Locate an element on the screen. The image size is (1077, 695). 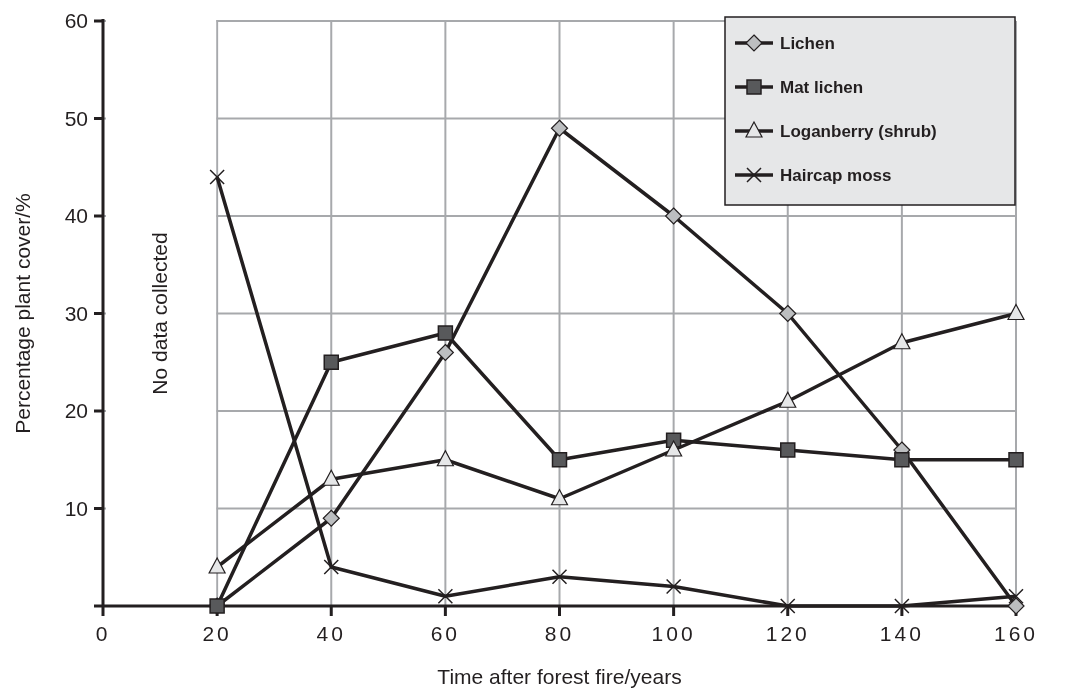
legend-label: Lichen is located at coordinates (807, 43).